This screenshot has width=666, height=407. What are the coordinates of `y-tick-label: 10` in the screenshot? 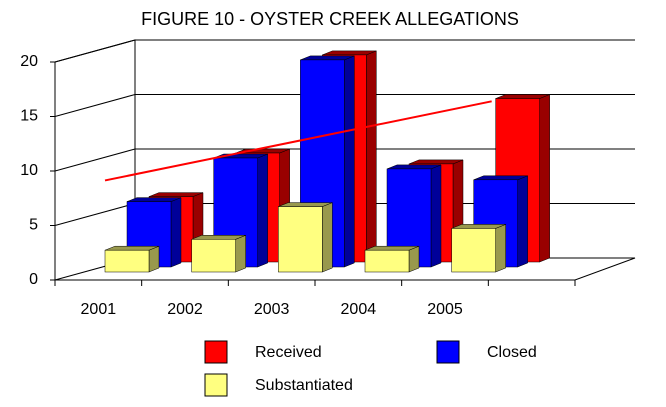 It's located at (29, 170).